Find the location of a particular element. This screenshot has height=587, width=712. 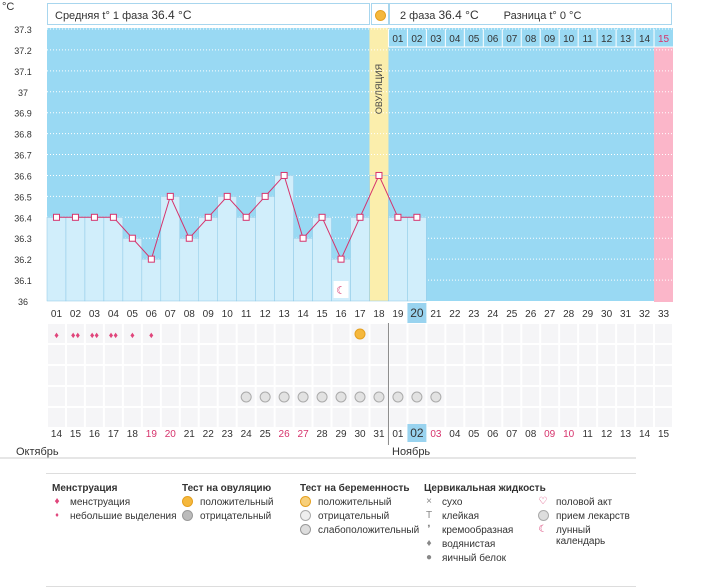

cycle-day-label: 29 is located at coordinates (588, 314).